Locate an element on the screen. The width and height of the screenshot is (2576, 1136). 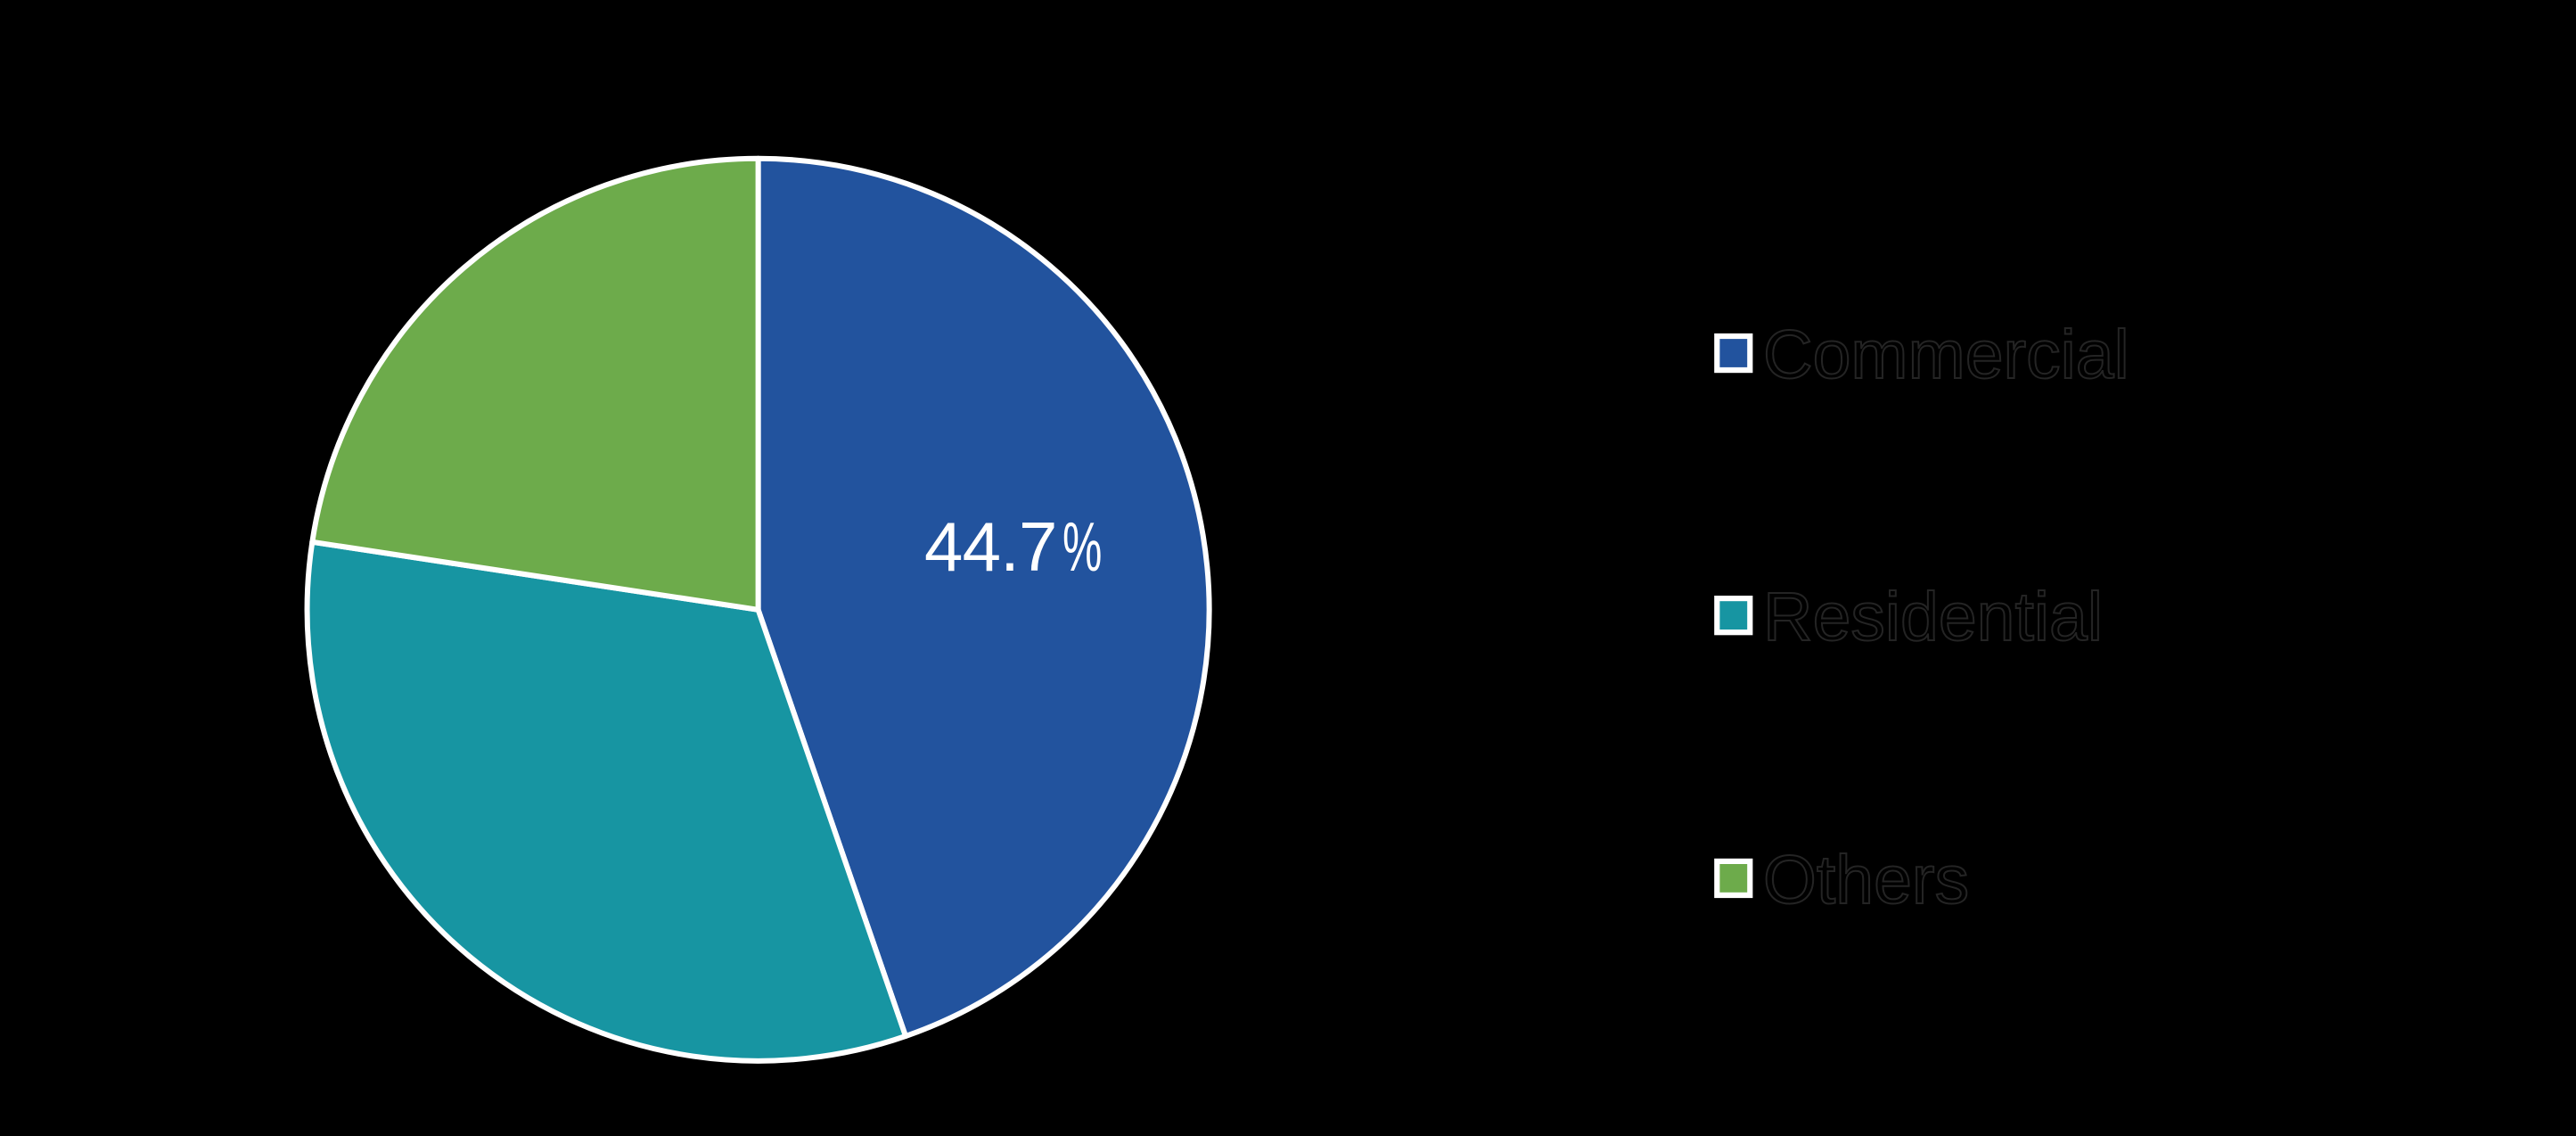
svg-text: Others is located at coordinates (1866, 880).